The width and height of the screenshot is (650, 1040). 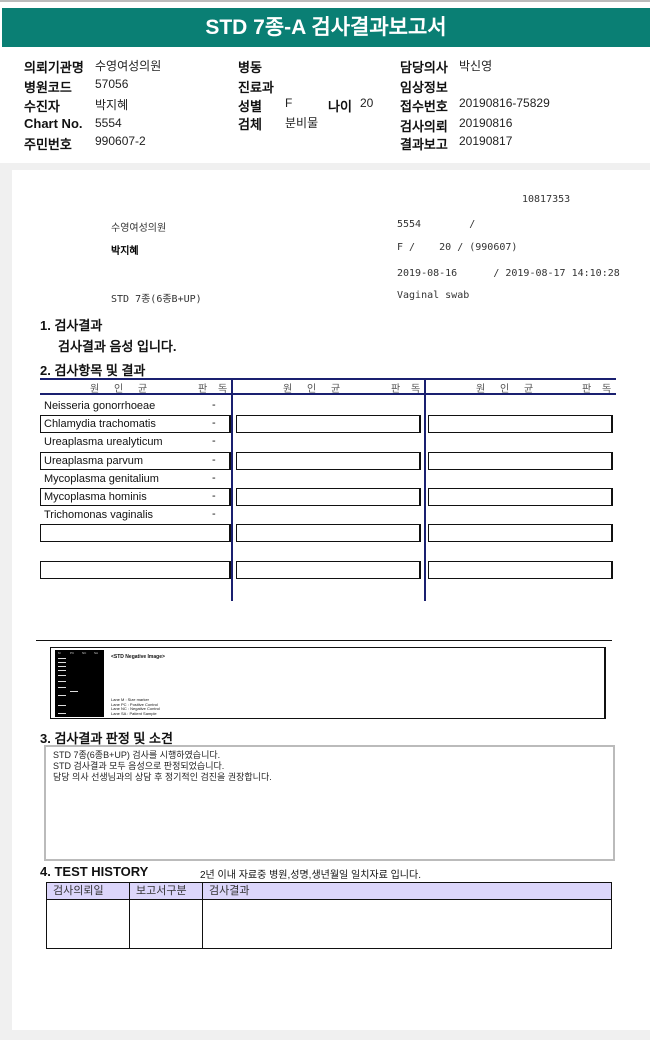 I want to click on info-value: 박지혜, so click(x=112, y=105).